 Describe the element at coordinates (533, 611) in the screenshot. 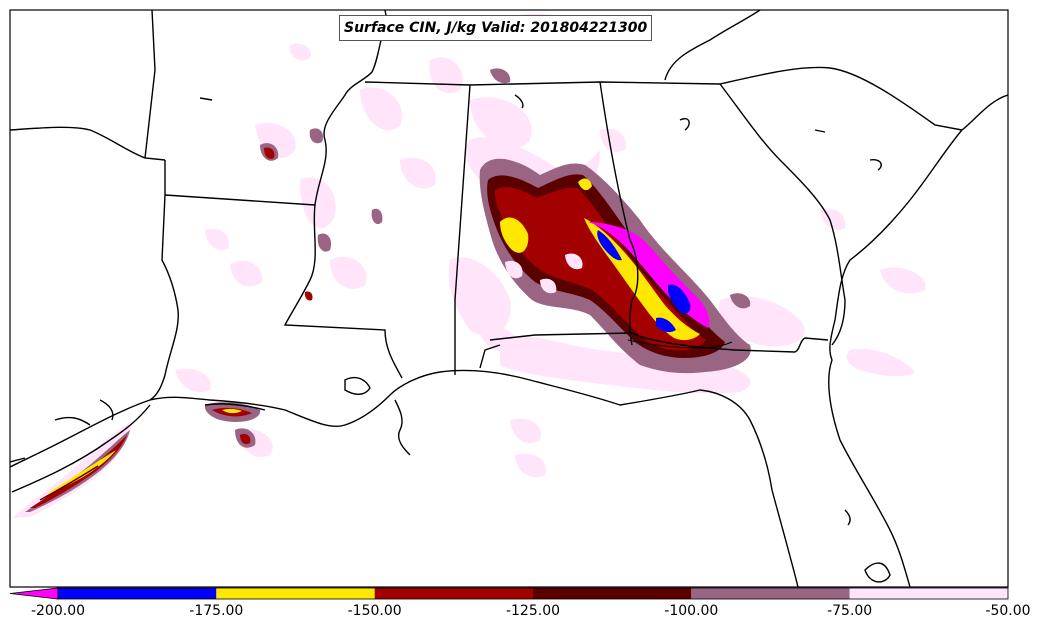

I see `colorbar-tick-label: -125.00` at that location.